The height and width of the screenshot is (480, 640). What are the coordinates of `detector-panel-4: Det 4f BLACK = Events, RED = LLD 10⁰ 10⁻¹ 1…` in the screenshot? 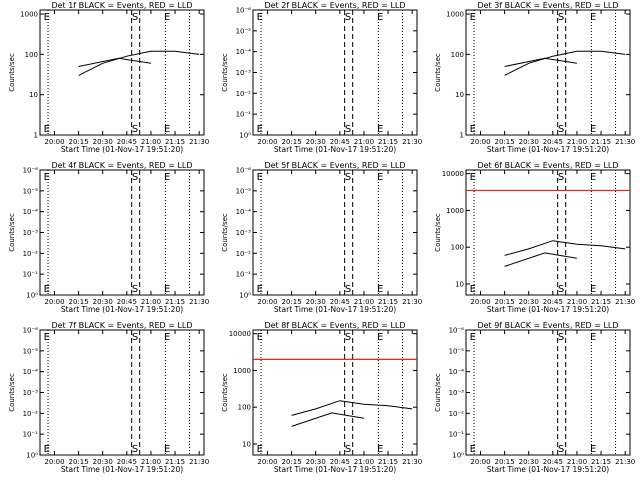 It's located at (108, 237).